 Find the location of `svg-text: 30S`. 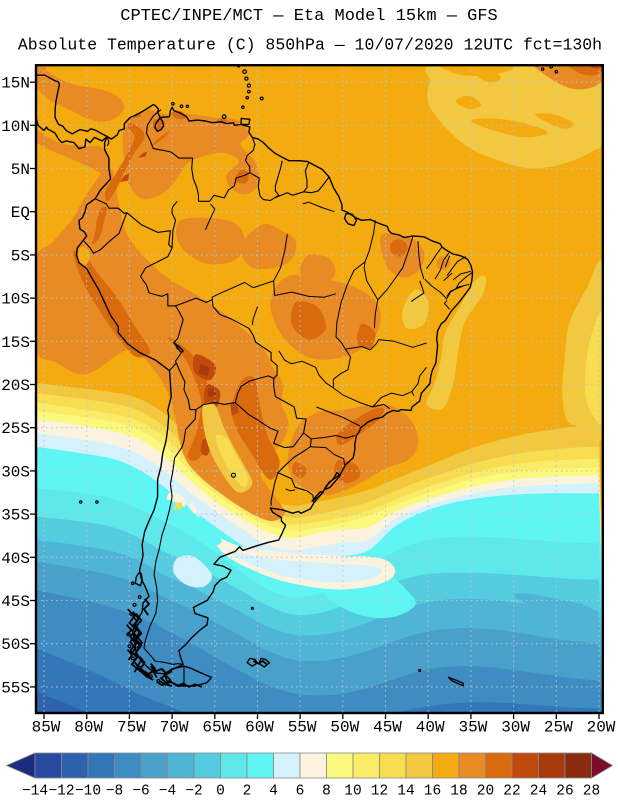

svg-text: 30S is located at coordinates (15, 472).